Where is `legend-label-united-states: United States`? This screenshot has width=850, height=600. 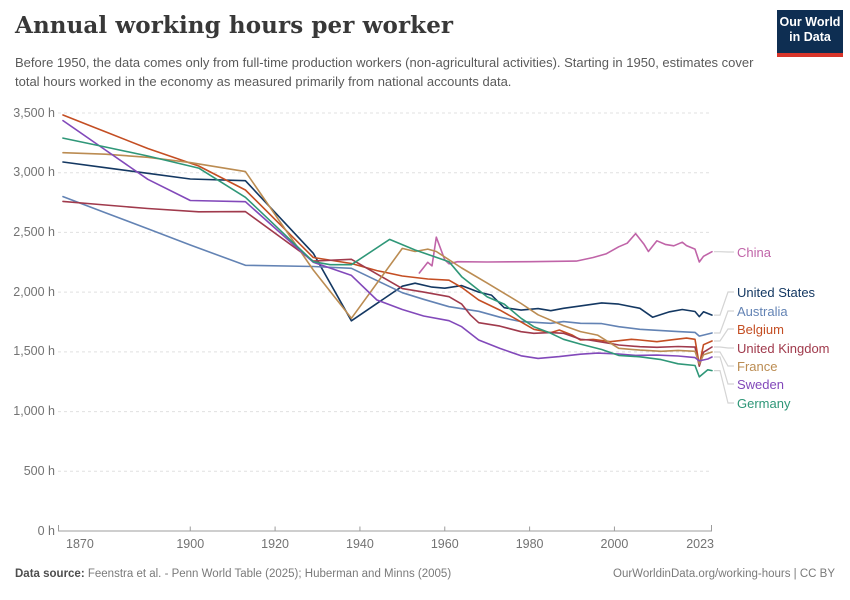 legend-label-united-states: United States is located at coordinates (776, 292).